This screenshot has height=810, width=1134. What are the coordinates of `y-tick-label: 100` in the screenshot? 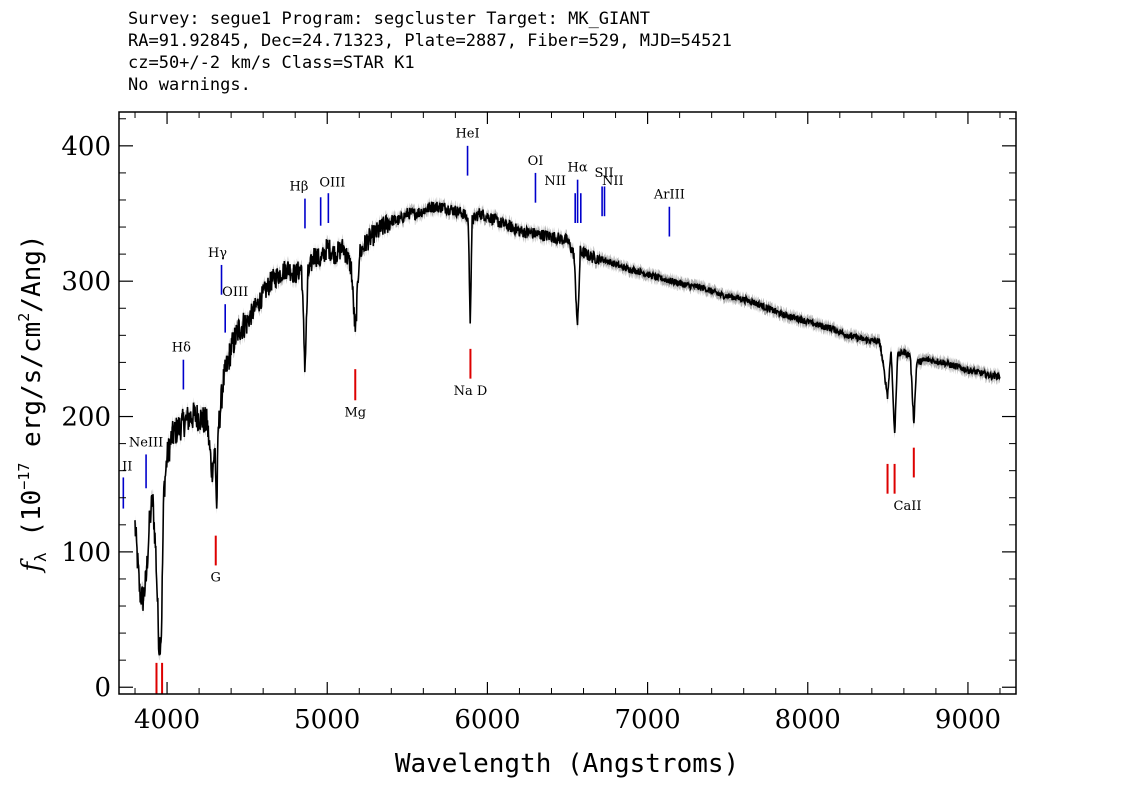 It's located at (86, 553).